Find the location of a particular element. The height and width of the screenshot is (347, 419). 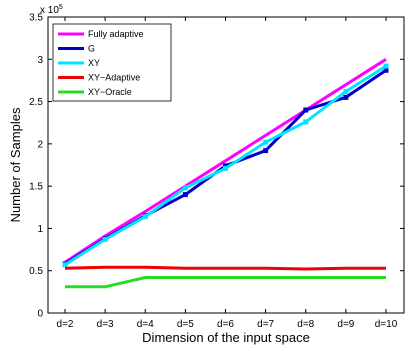

legend-label: G is located at coordinates (91, 49).